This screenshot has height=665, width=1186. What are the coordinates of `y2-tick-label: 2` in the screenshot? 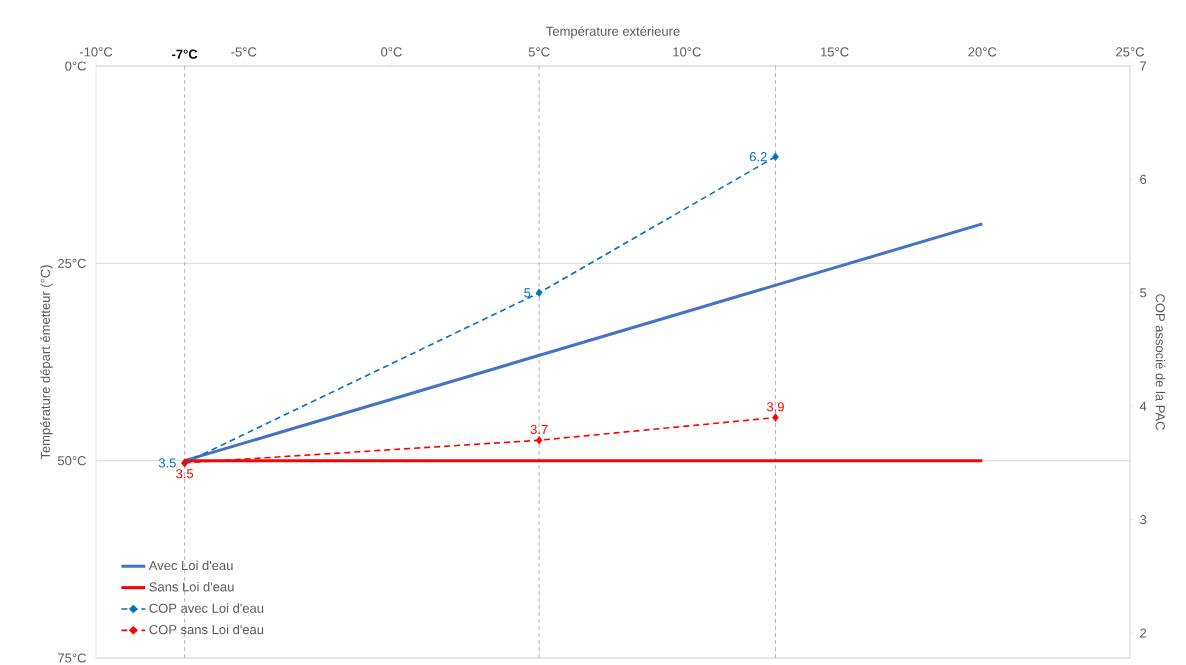 It's located at (1143, 633).